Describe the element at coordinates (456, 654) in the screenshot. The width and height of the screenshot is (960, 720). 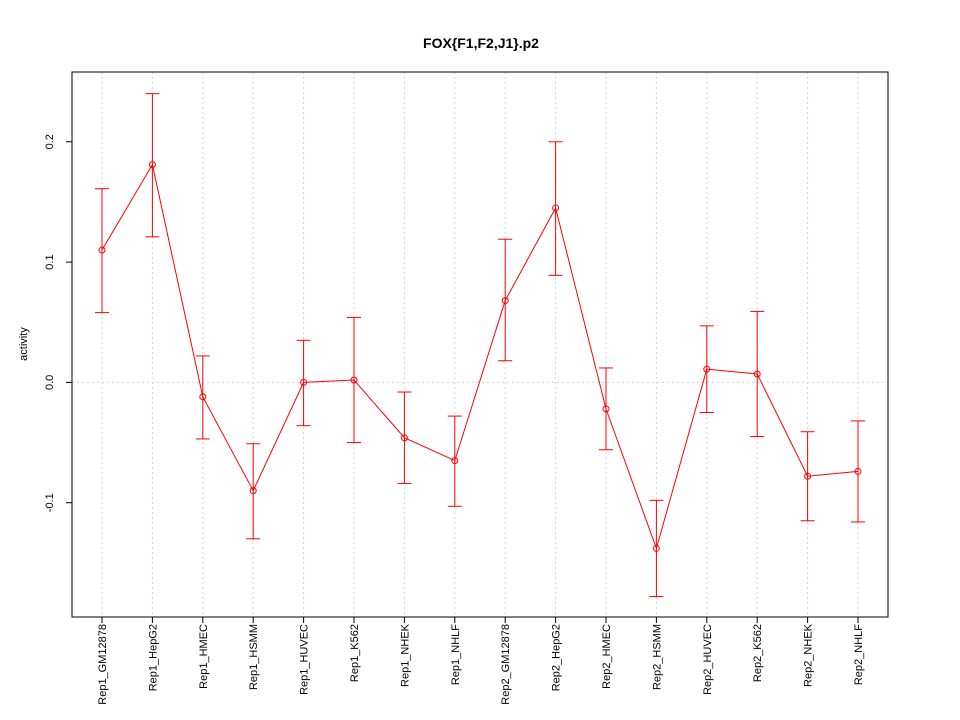
I see `x-tick-label: Rep1_NHLF` at that location.